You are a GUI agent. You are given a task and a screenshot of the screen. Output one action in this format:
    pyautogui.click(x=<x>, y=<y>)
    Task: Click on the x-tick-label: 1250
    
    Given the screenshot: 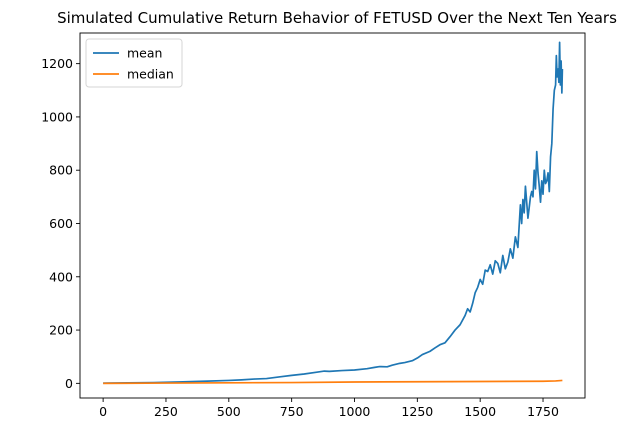 What is the action you would take?
    pyautogui.click(x=417, y=411)
    